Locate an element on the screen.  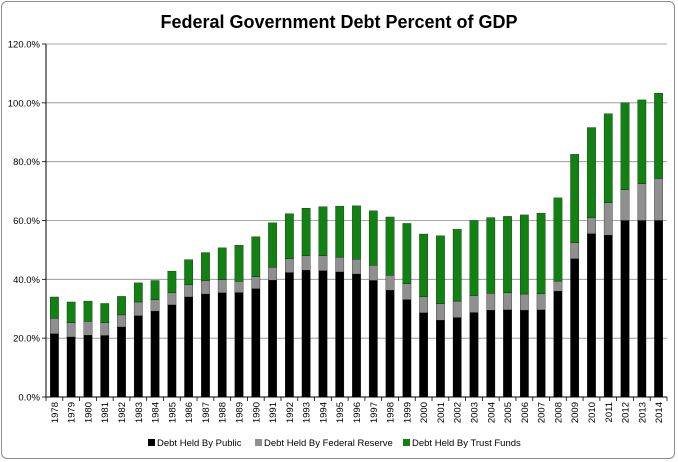
x-tick-label: 1983 is located at coordinates (139, 412).